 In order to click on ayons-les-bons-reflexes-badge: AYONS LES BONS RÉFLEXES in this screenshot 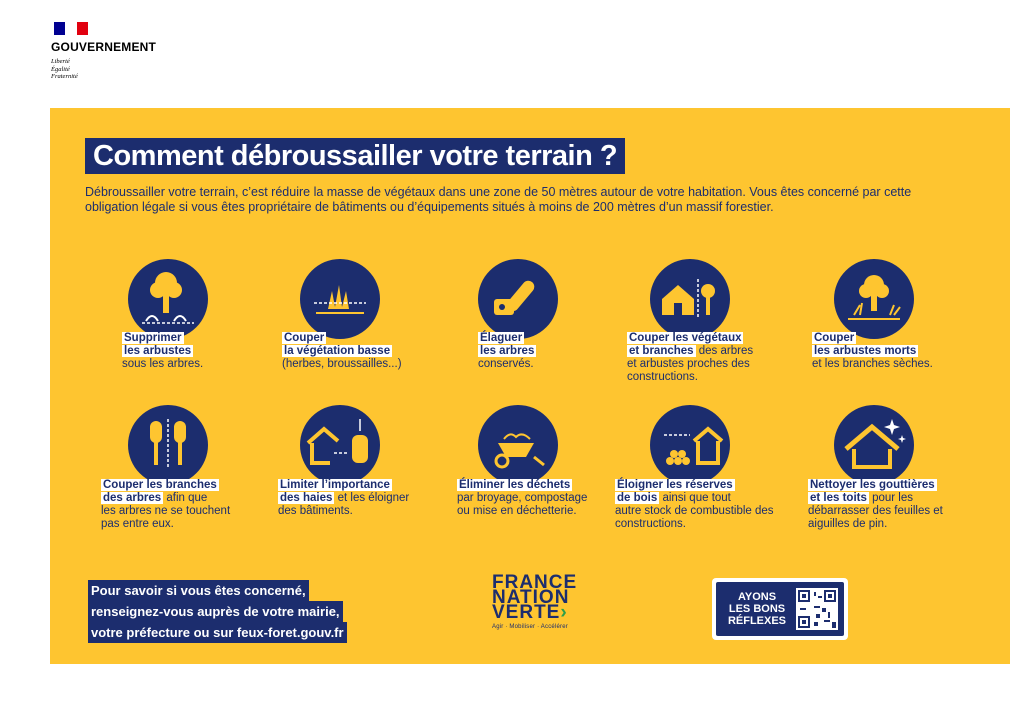, I will do `click(780, 609)`.